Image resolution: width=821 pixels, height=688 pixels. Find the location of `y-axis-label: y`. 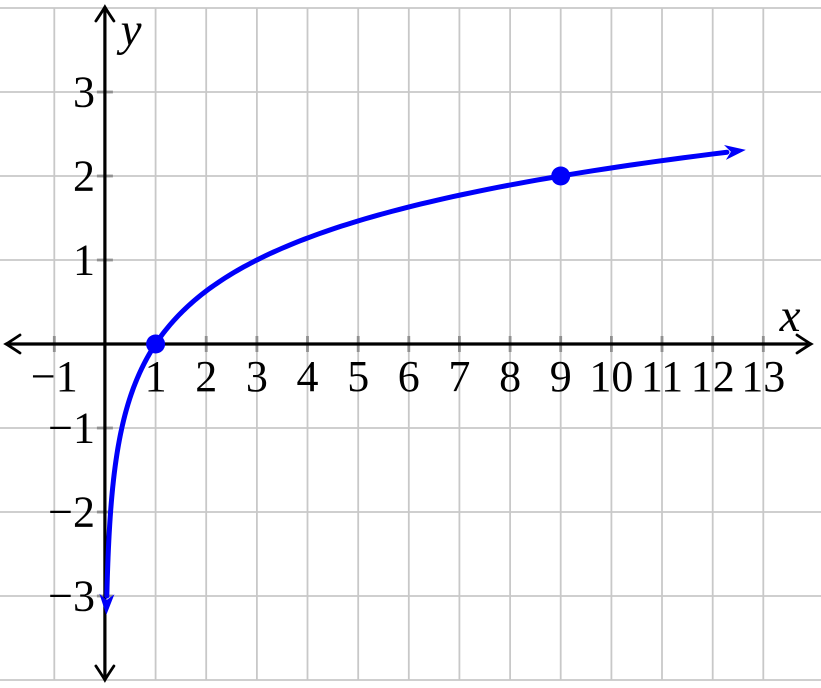

y-axis-label: y is located at coordinates (129, 30).